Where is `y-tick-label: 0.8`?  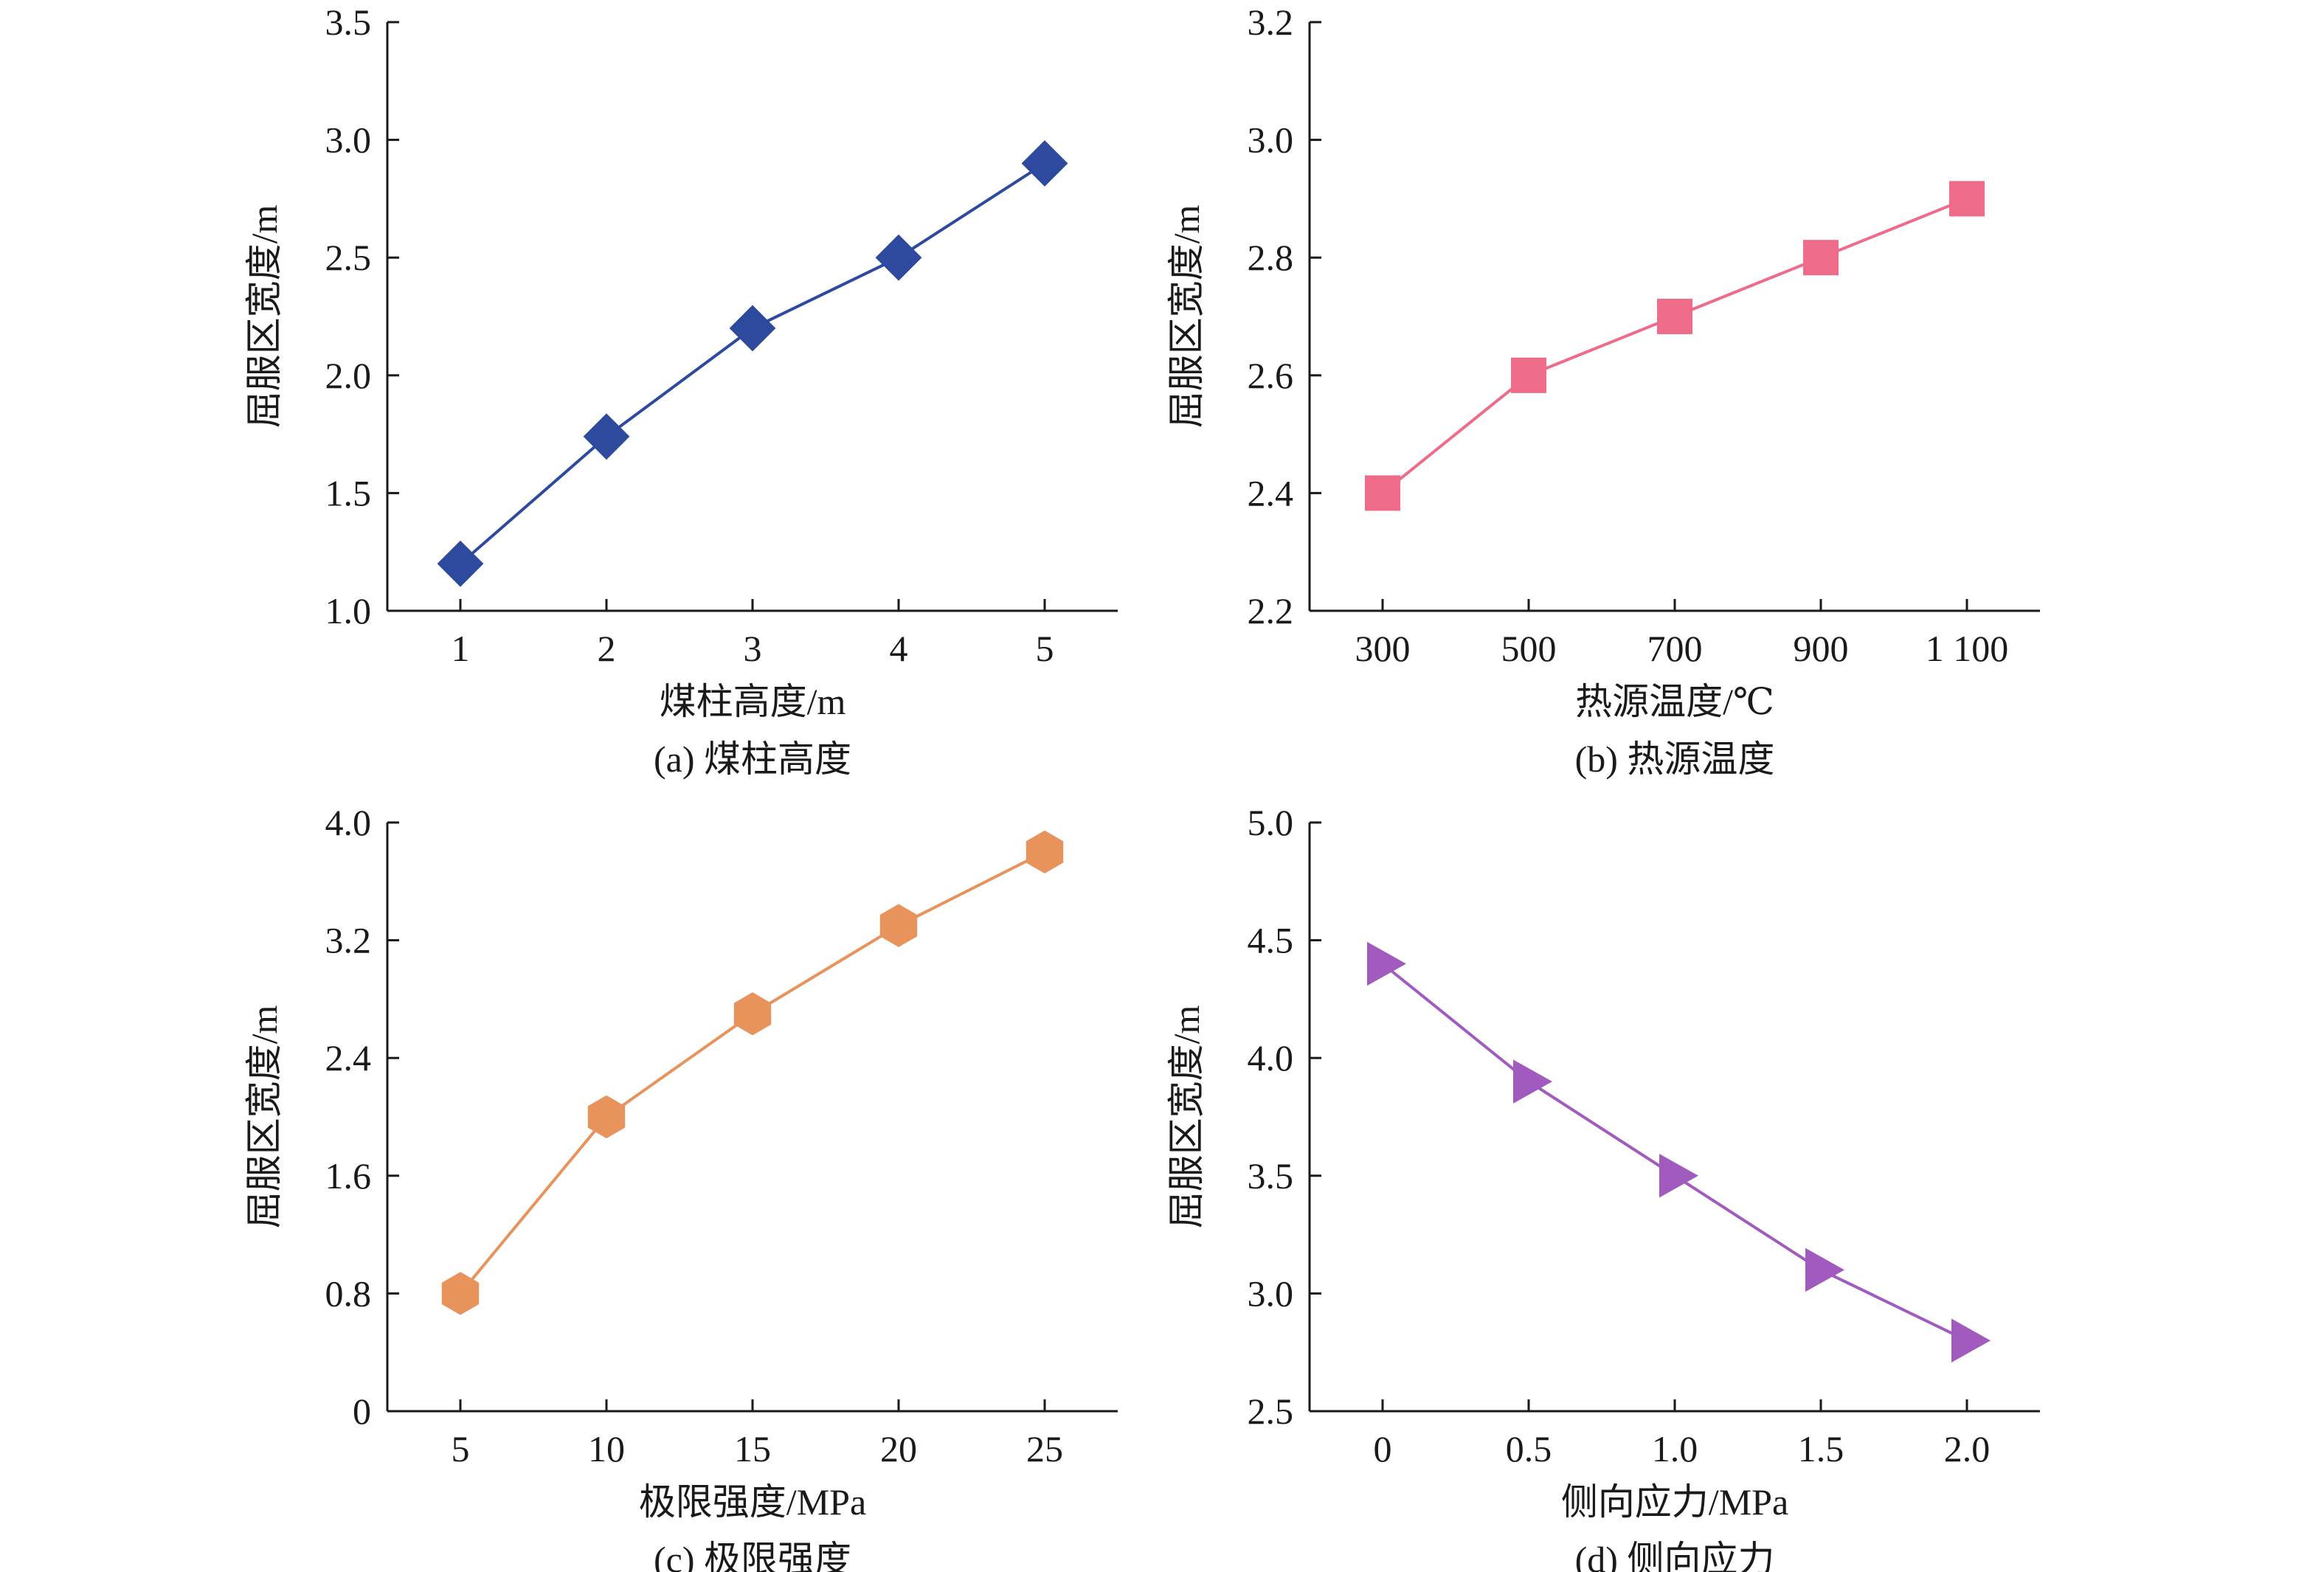 y-tick-label: 0.8 is located at coordinates (348, 1293).